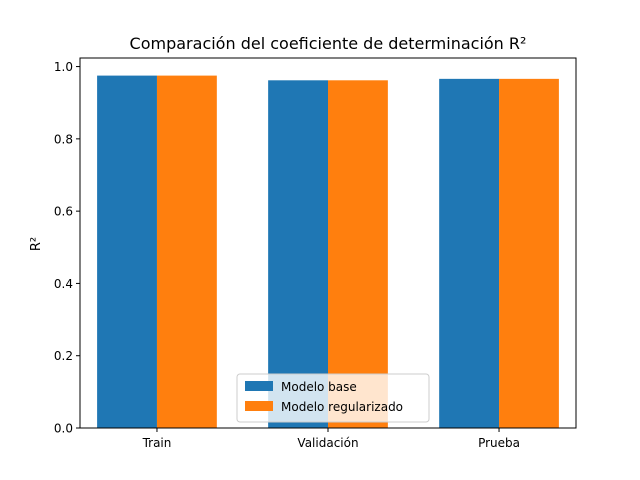  What do you see at coordinates (63, 139) in the screenshot?
I see `y-tick-label: 0.8` at bounding box center [63, 139].